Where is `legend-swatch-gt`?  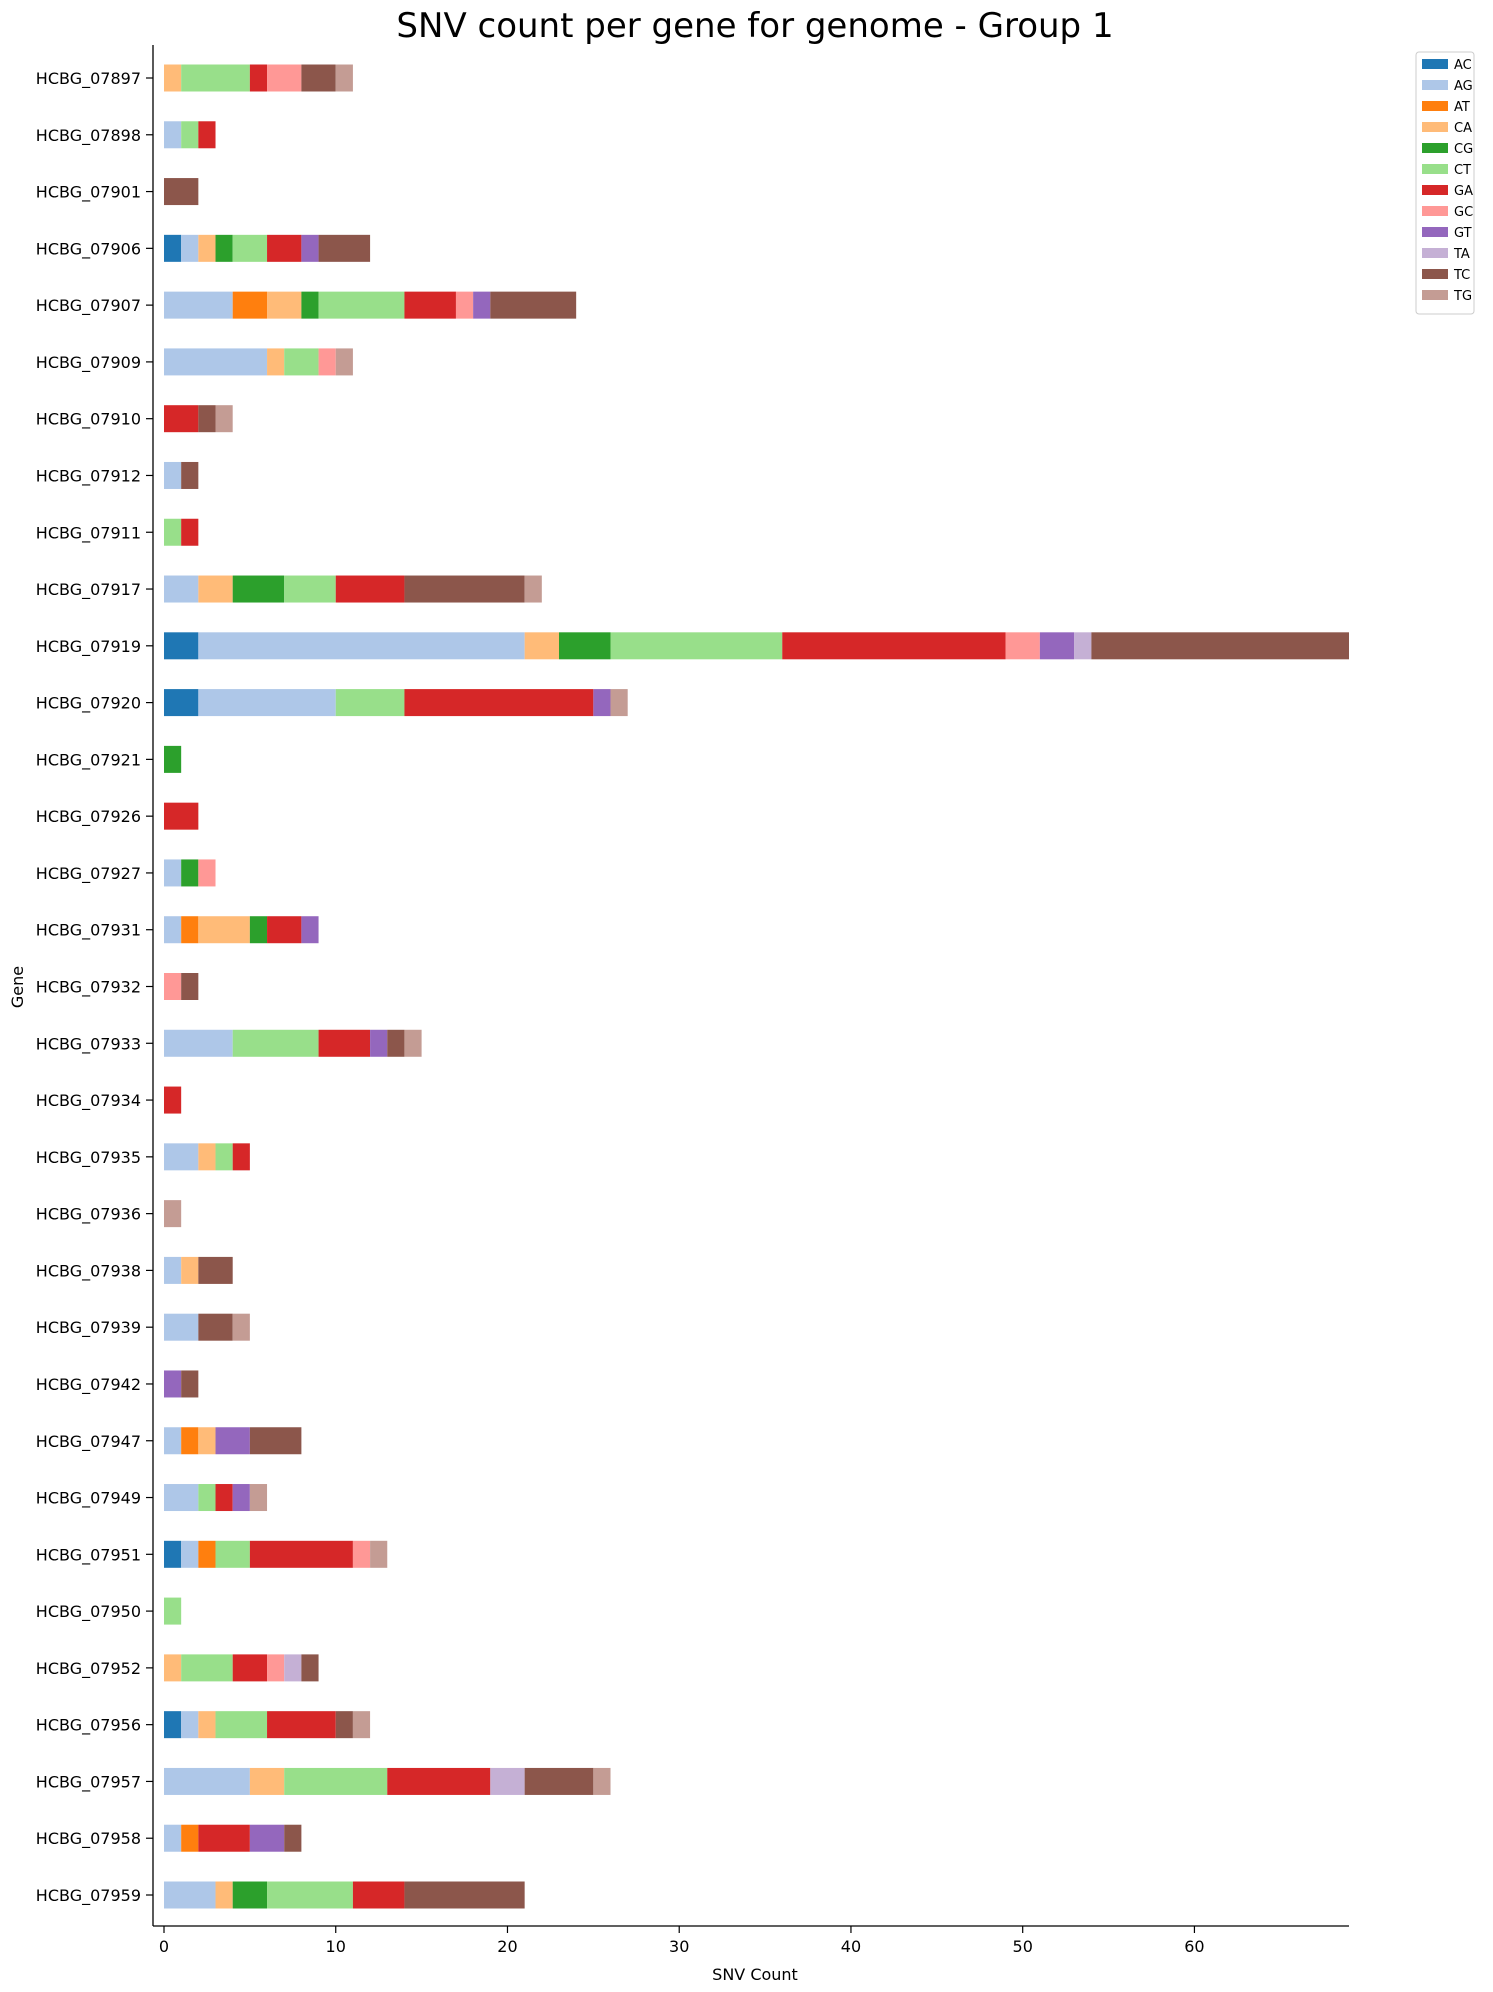 legend-swatch-gt is located at coordinates (1435, 232).